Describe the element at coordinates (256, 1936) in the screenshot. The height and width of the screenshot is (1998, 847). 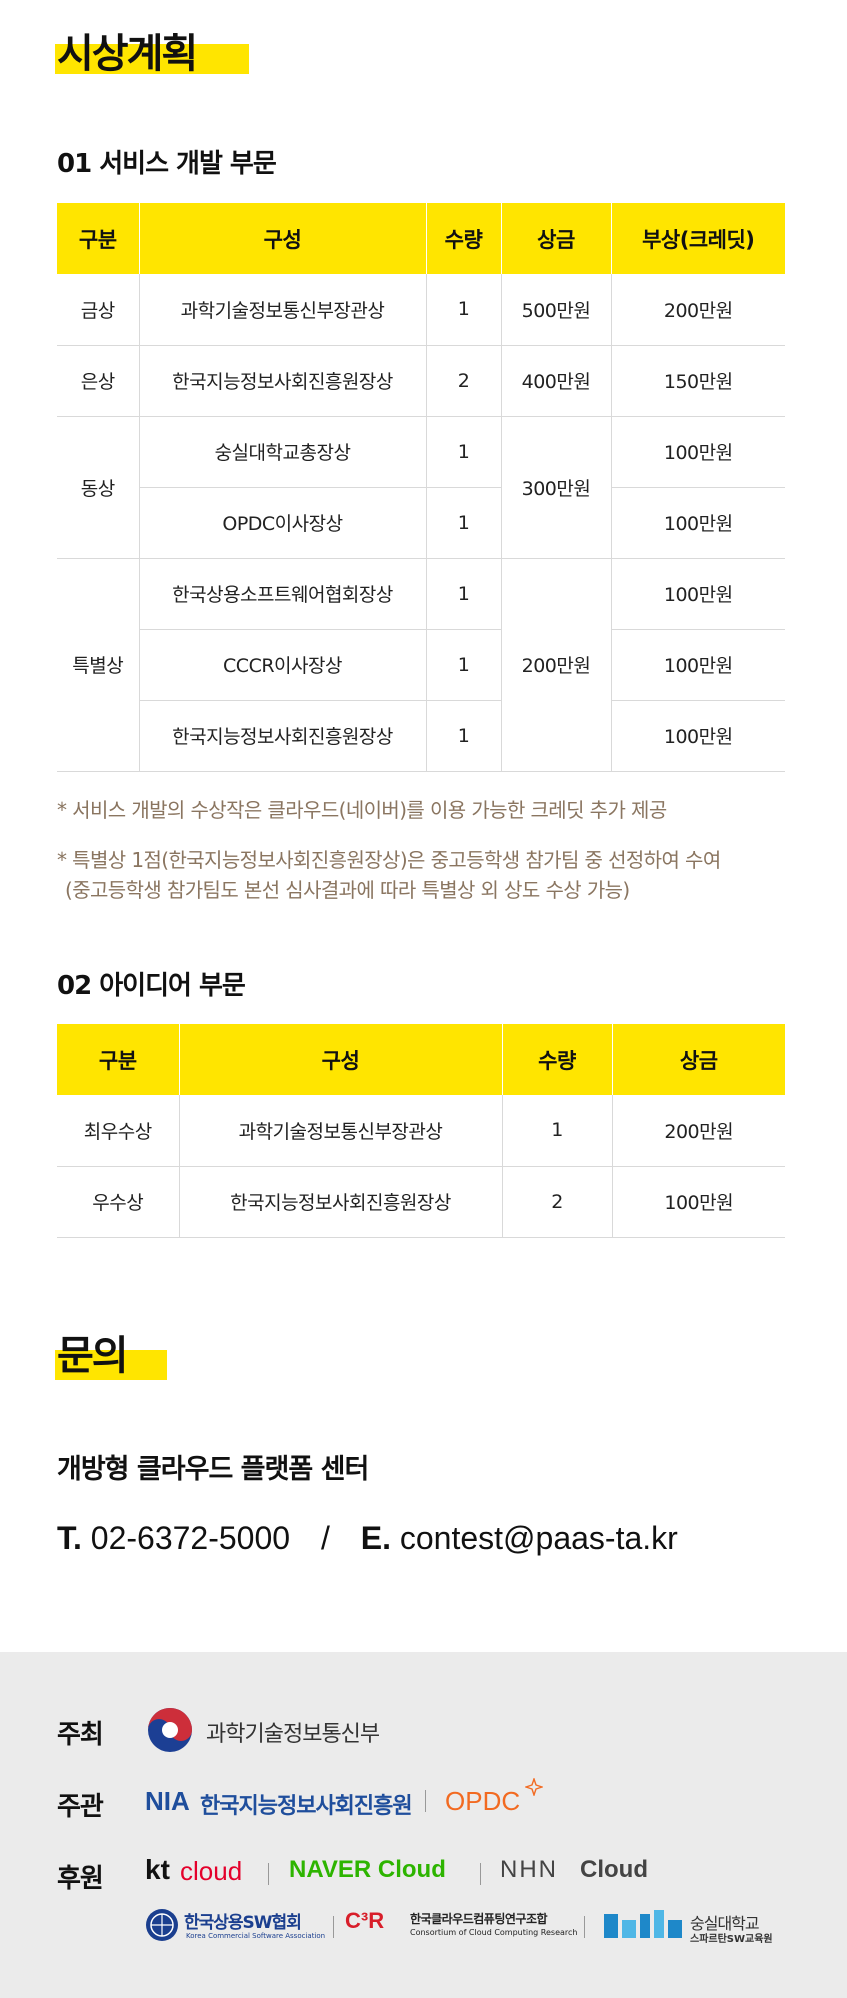
I see `ksa-name-en: Korea Commercial Software Association` at that location.